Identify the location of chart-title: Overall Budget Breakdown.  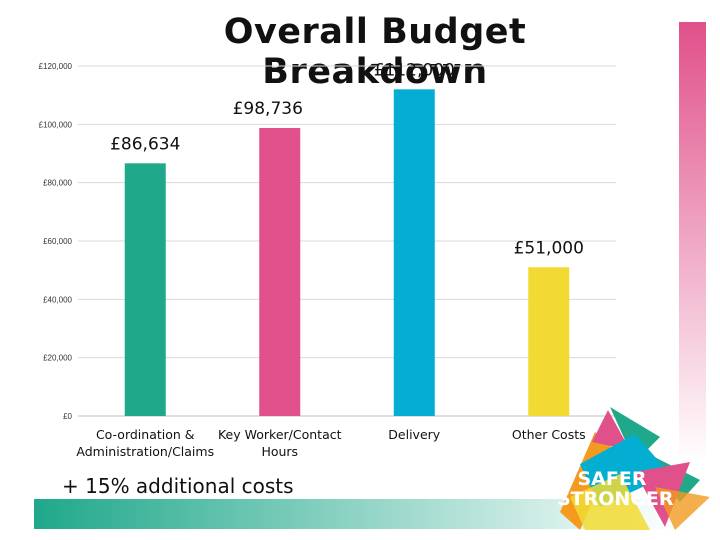
(375, 52).